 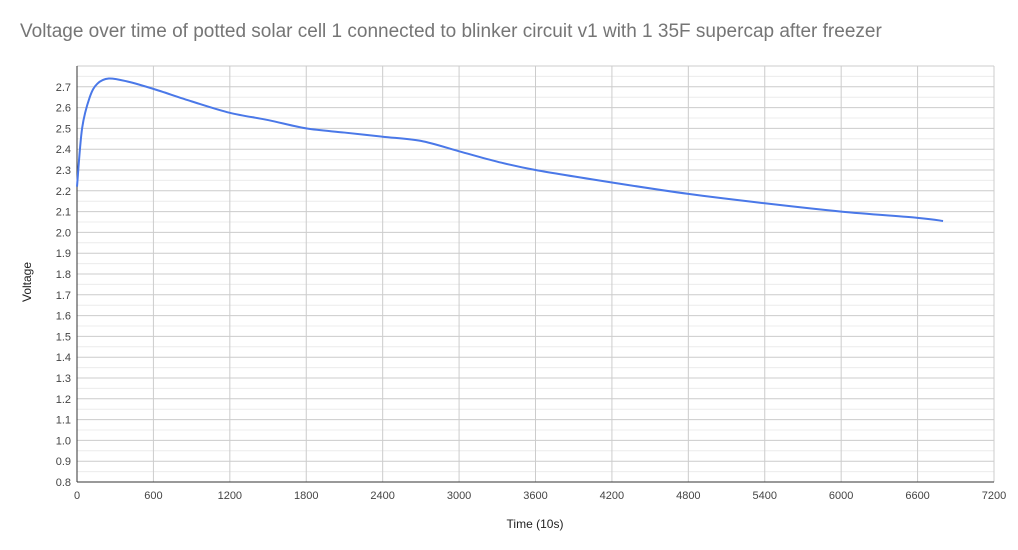 What do you see at coordinates (994, 496) in the screenshot?
I see `x-tick-label: 7200` at bounding box center [994, 496].